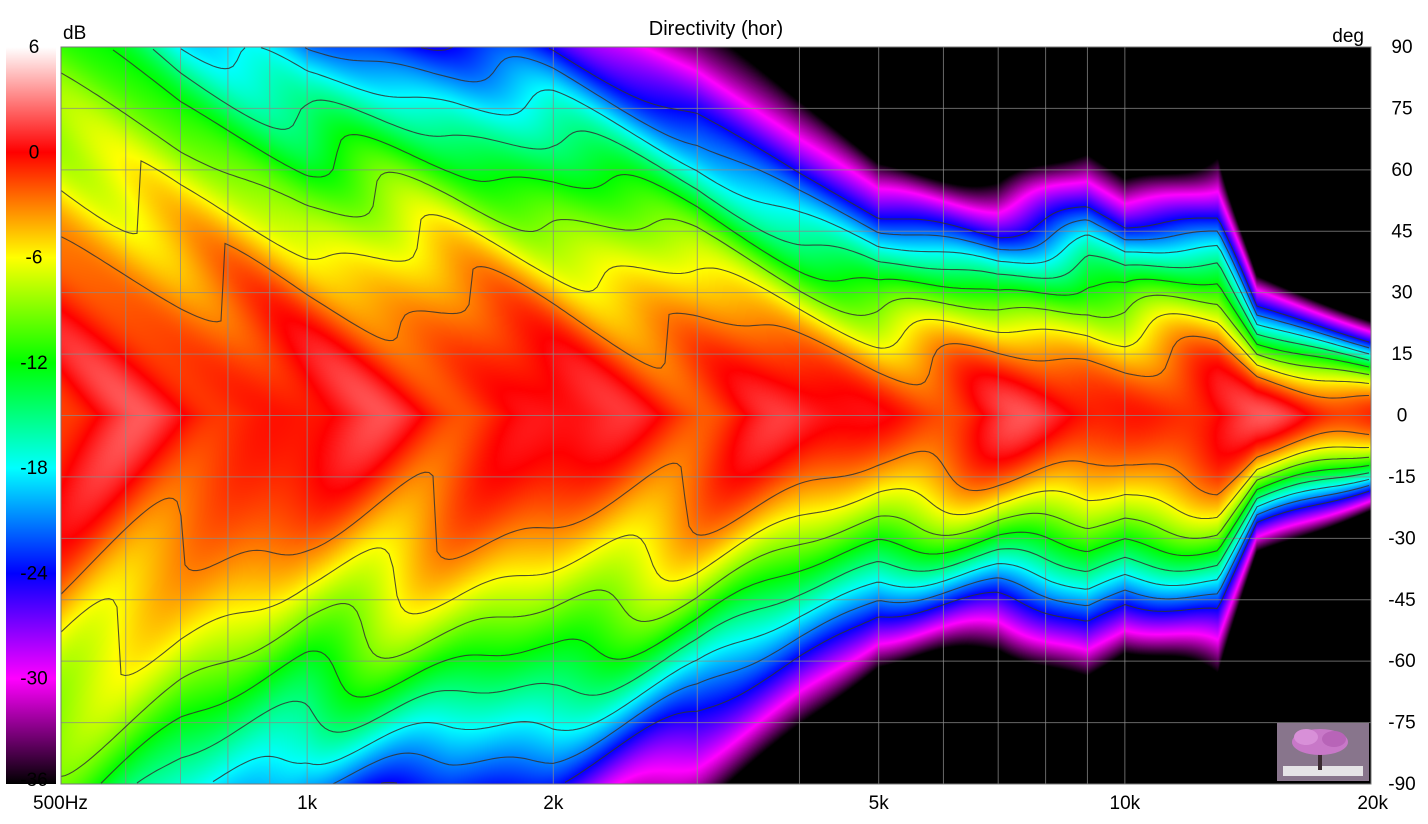 This screenshot has width=1428, height=824. Describe the element at coordinates (1348, 36) in the screenshot. I see `y-axis-unit-label: deg` at that location.